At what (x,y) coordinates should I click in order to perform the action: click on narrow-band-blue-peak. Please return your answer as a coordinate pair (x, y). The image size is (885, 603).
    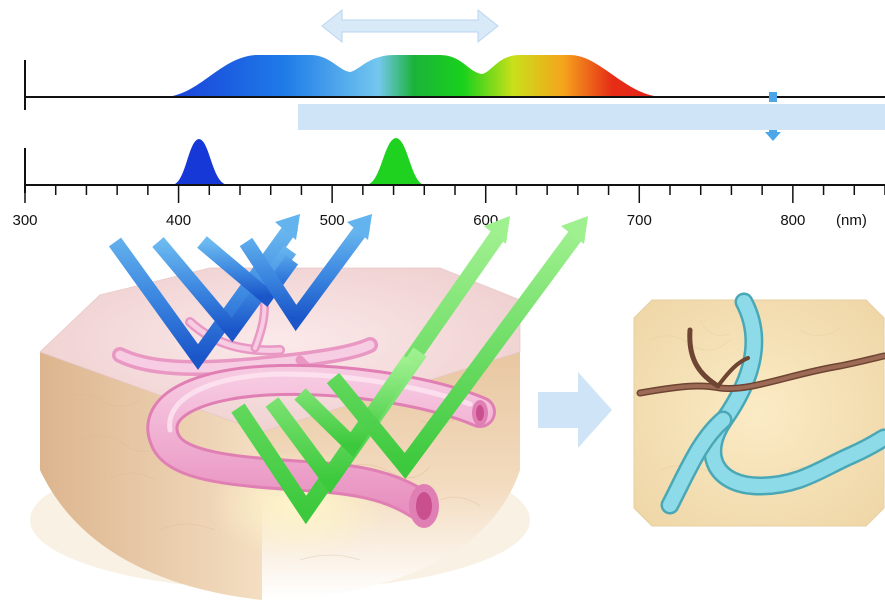
    Looking at the image, I should click on (200, 162).